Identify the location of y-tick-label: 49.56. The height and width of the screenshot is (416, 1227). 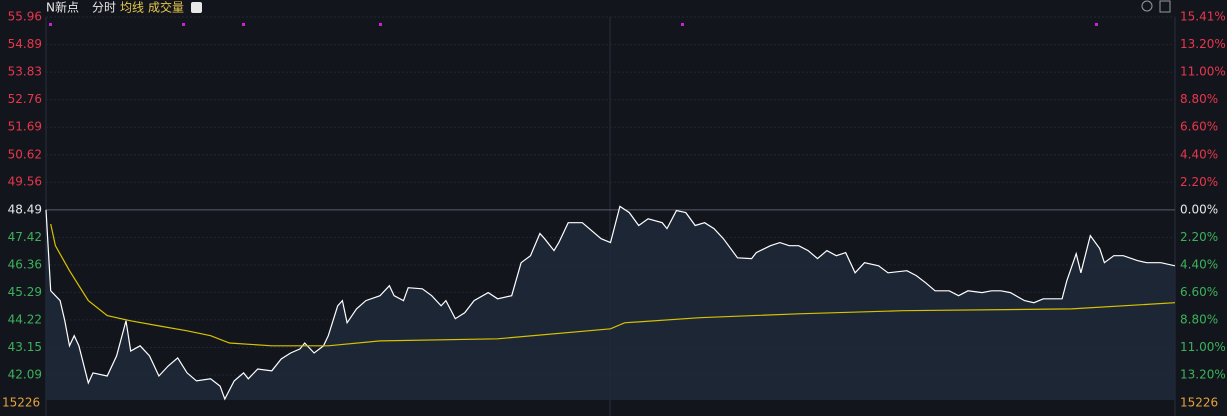
(25, 182).